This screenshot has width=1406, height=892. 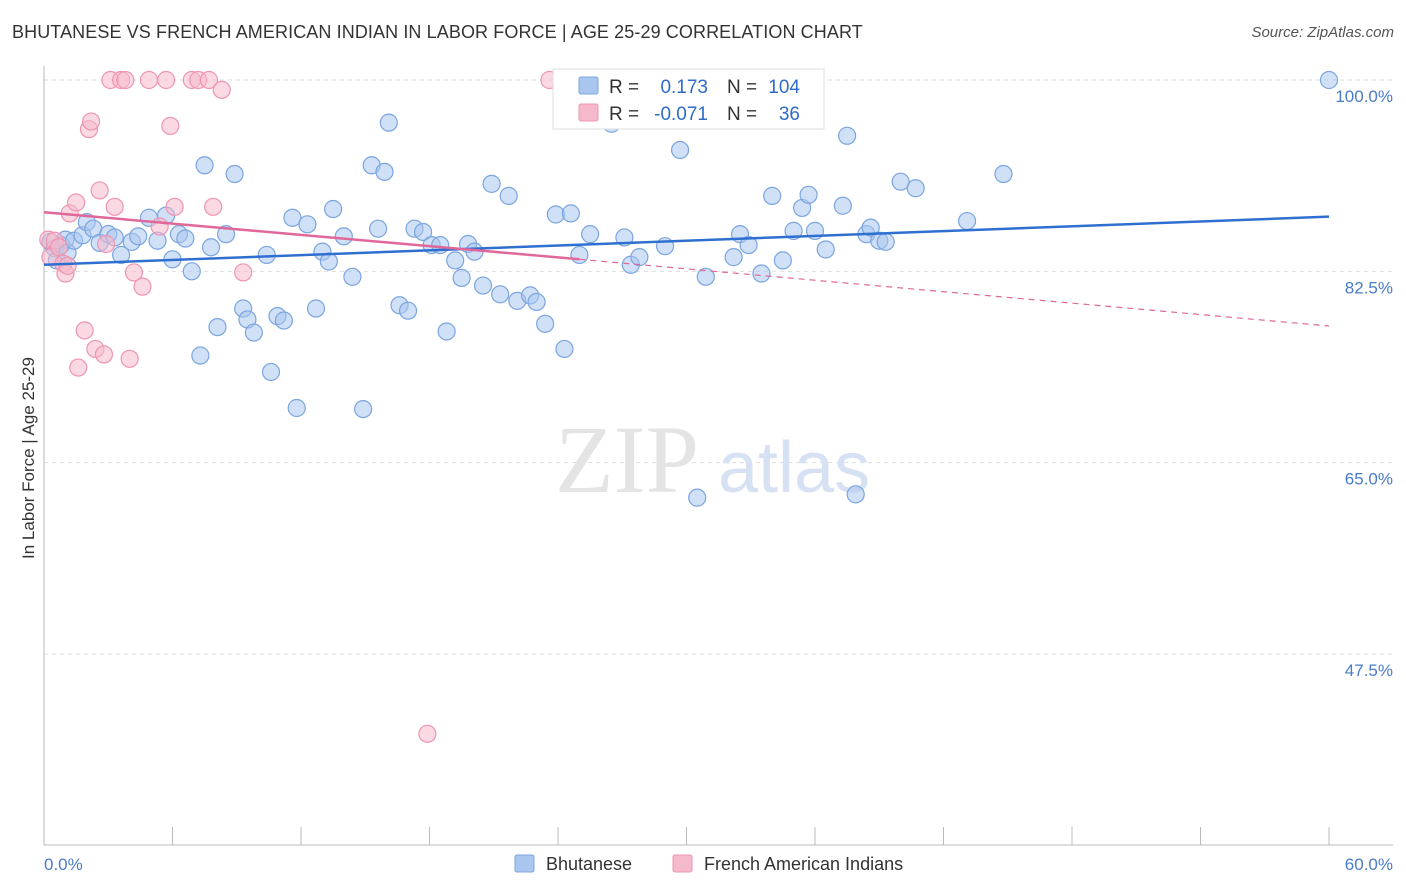 What do you see at coordinates (742, 114) in the screenshot?
I see `legend-n-label-1: N =` at bounding box center [742, 114].